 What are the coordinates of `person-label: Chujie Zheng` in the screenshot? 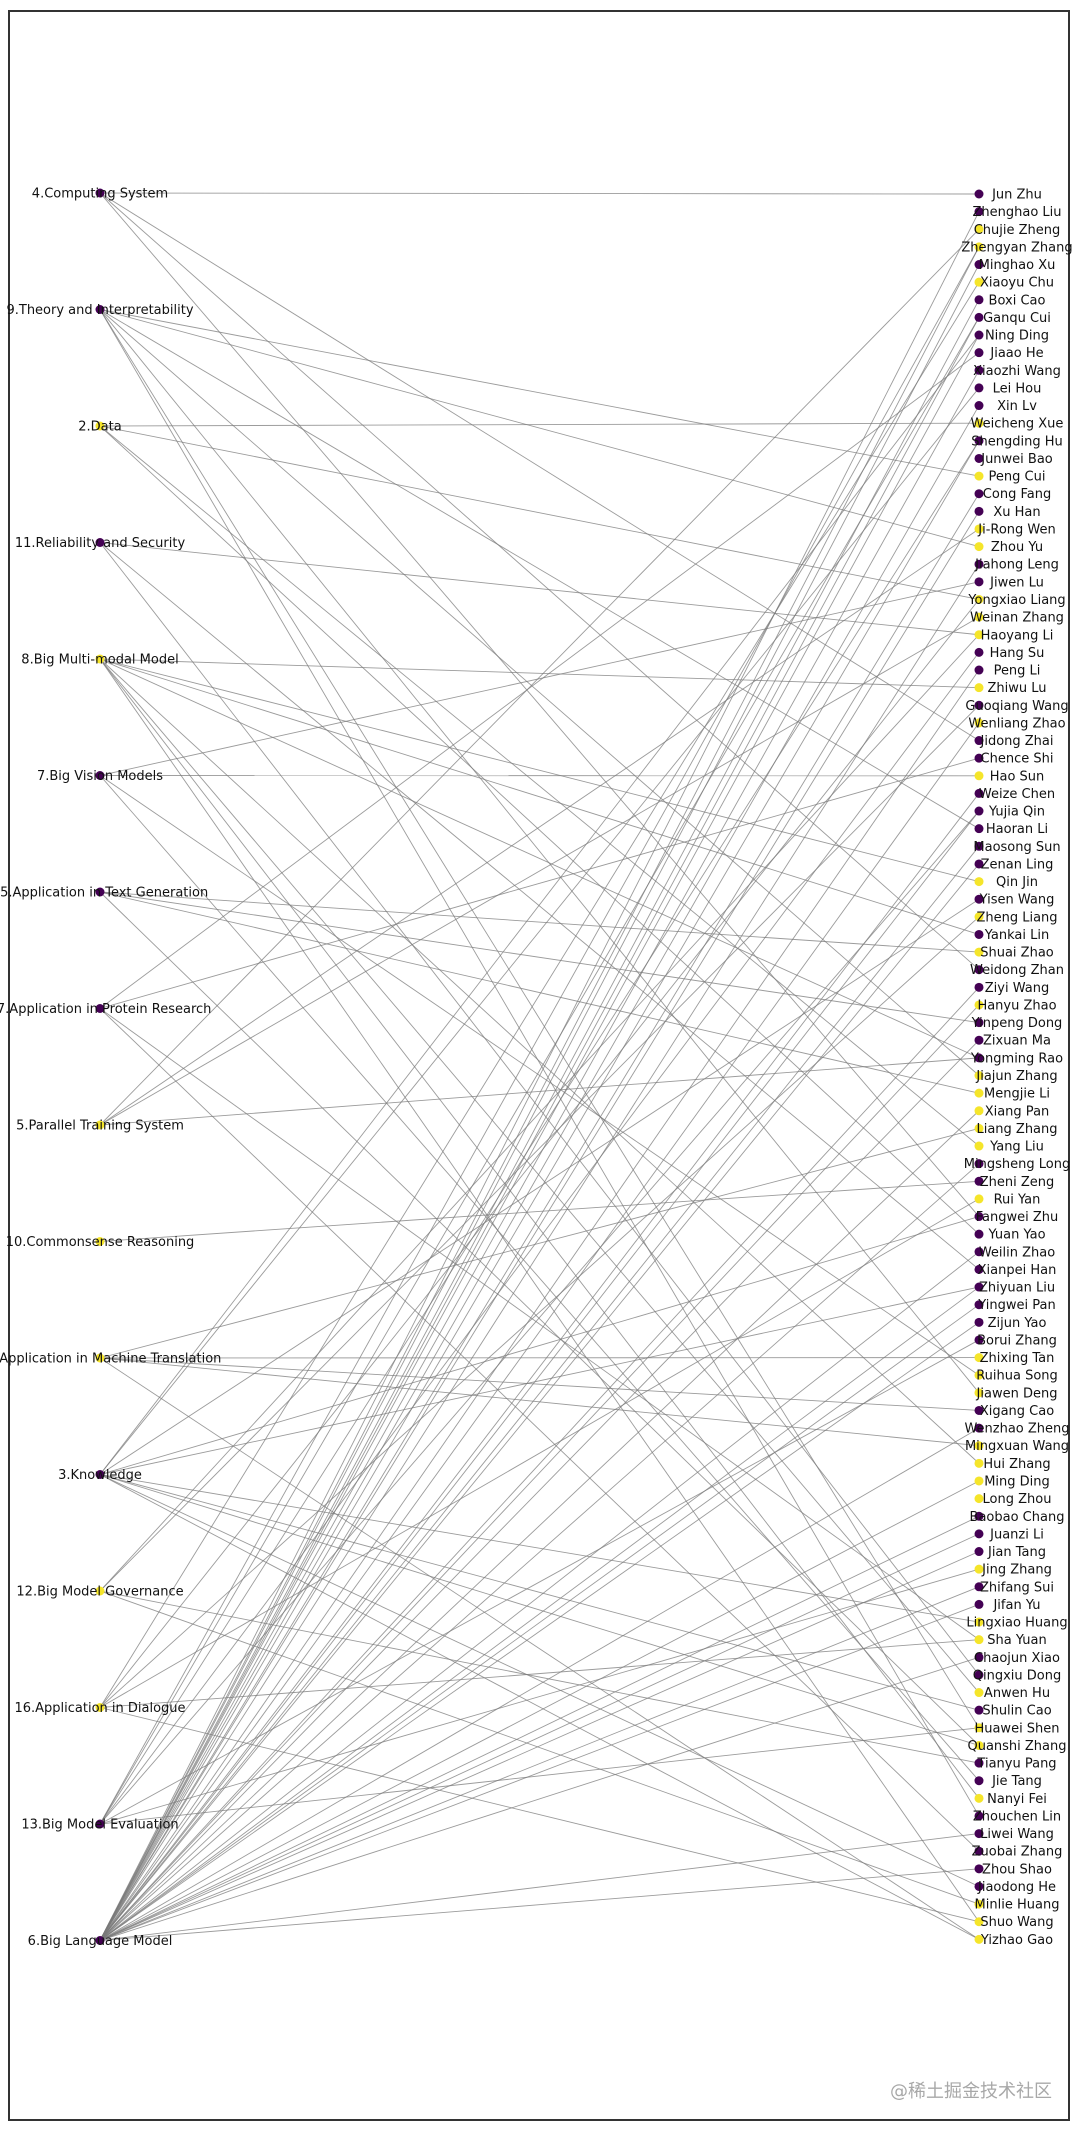 It's located at (1017, 230).